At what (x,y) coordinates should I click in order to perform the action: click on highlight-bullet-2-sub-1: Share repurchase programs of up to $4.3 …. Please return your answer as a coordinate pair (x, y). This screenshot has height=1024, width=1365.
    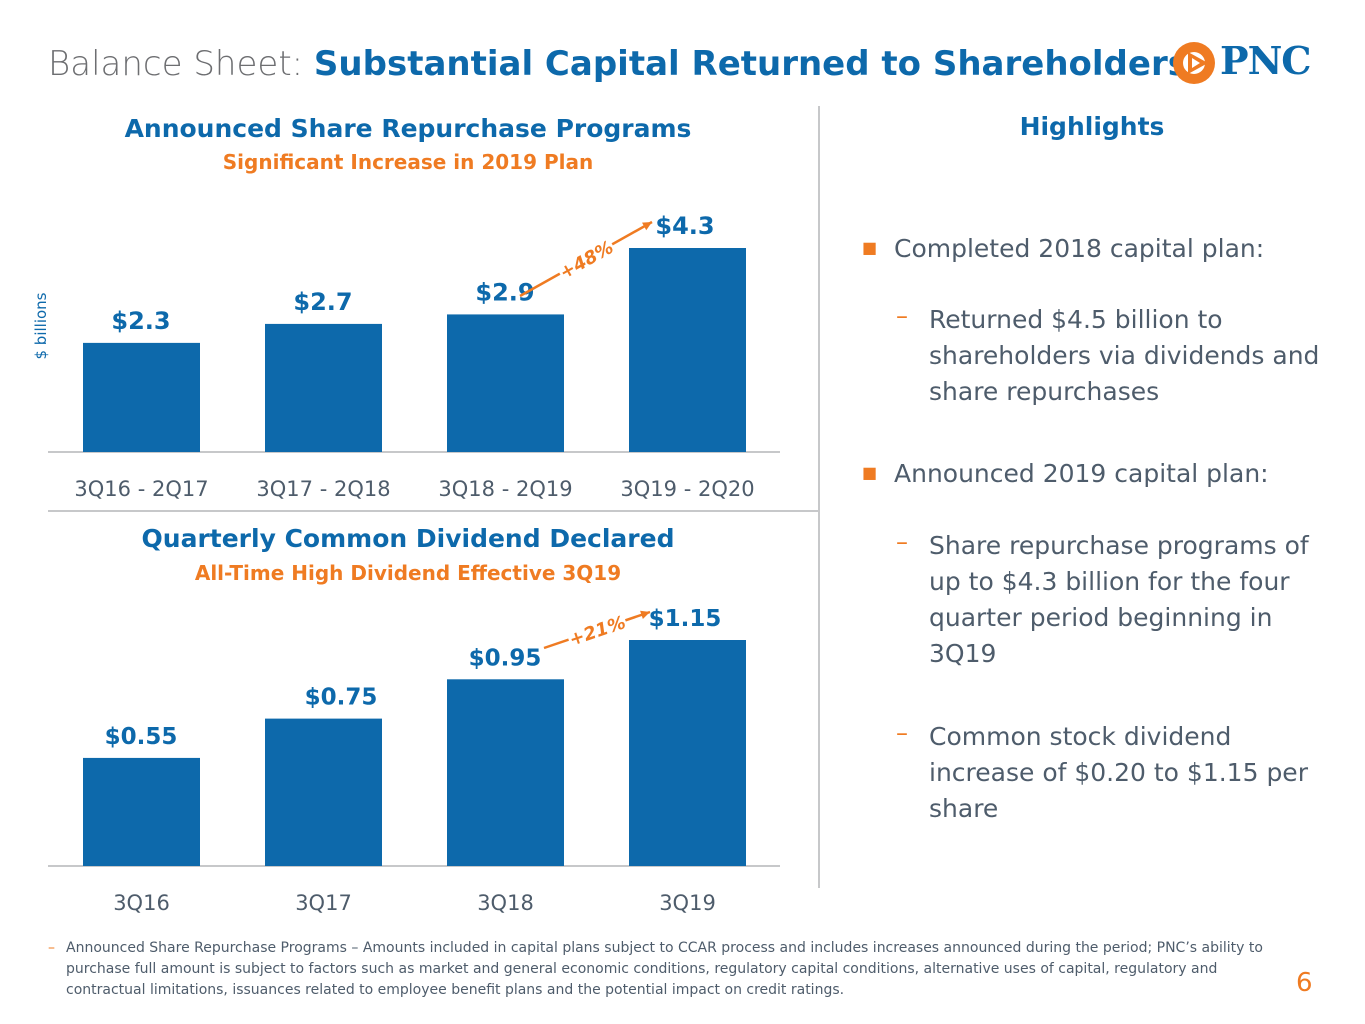
    Looking at the image, I should click on (1119, 599).